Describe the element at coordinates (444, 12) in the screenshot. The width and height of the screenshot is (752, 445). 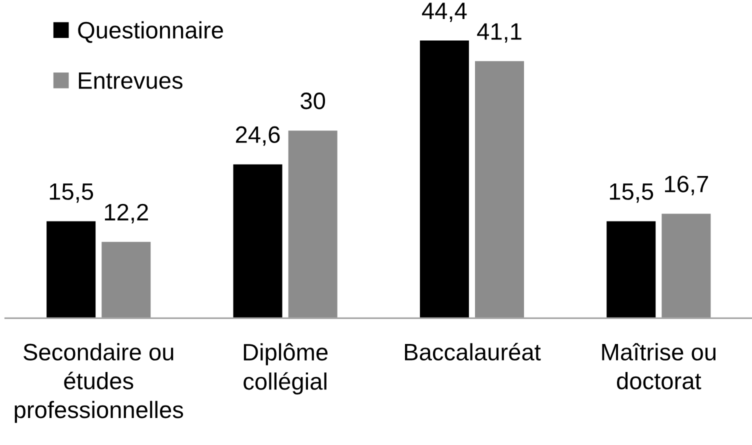
I see `data-label: 44,4` at that location.